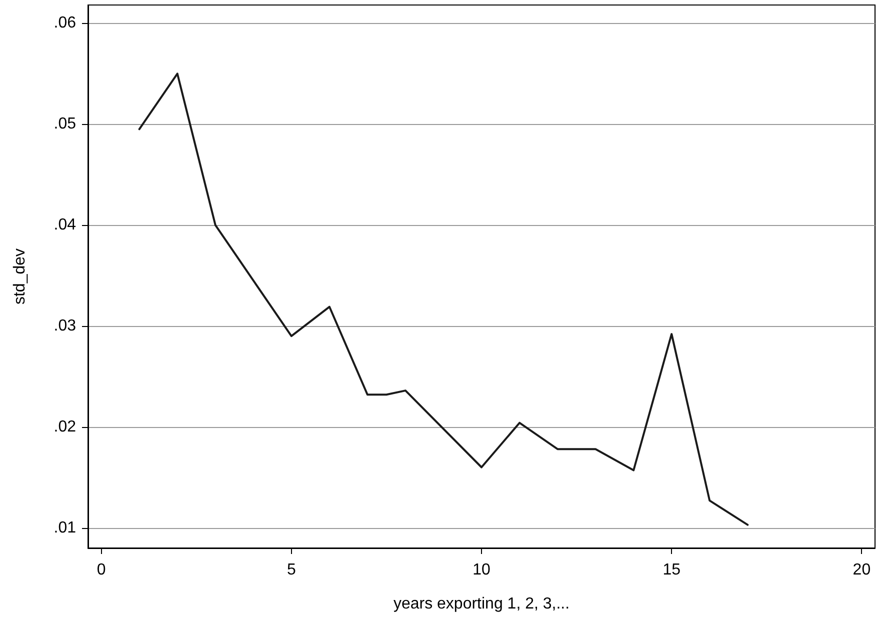 The width and height of the screenshot is (876, 626). Describe the element at coordinates (291, 570) in the screenshot. I see `x-tick-label: 5` at that location.